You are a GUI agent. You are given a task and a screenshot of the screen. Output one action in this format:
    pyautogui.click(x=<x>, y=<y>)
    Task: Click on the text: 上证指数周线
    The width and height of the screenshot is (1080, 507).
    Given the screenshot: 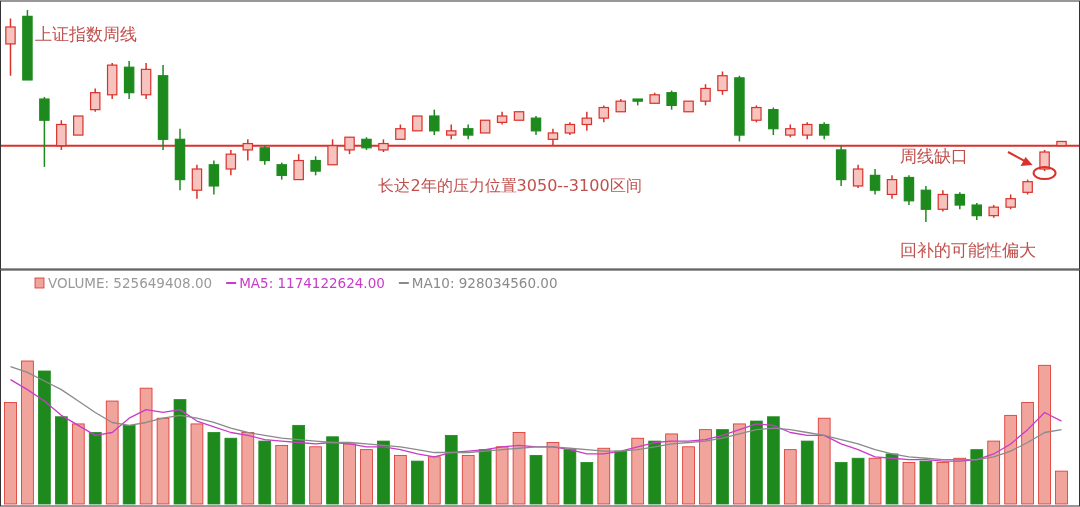 What is the action you would take?
    pyautogui.click(x=86, y=34)
    